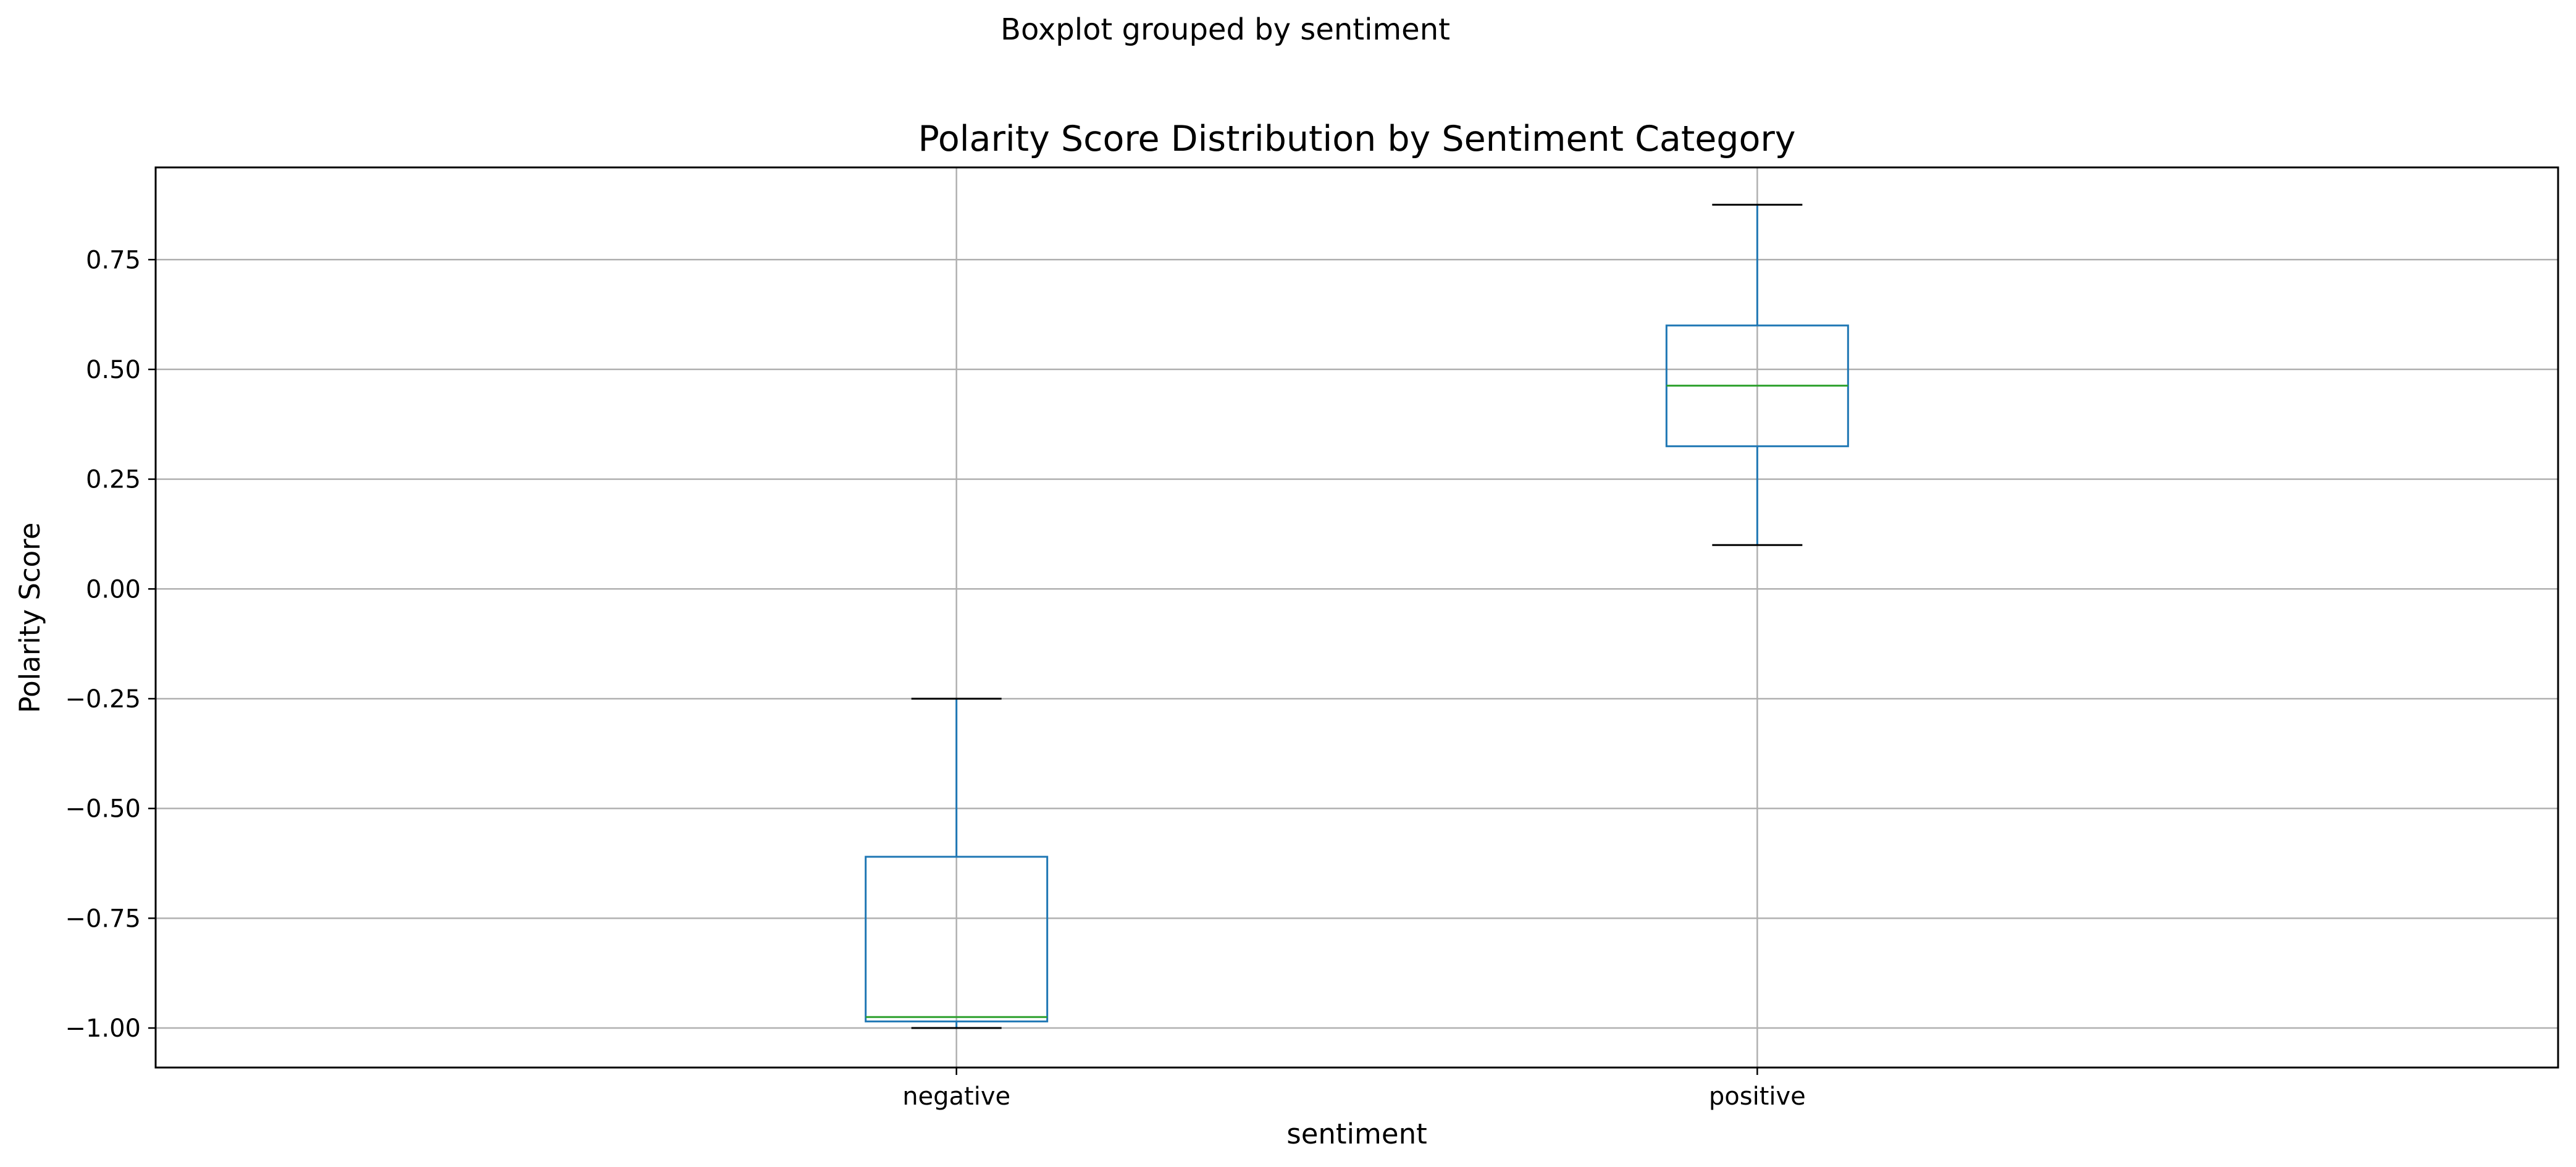 The height and width of the screenshot is (1167, 2576). What do you see at coordinates (103, 1028) in the screenshot?
I see `y-tick-label: −1.00` at bounding box center [103, 1028].